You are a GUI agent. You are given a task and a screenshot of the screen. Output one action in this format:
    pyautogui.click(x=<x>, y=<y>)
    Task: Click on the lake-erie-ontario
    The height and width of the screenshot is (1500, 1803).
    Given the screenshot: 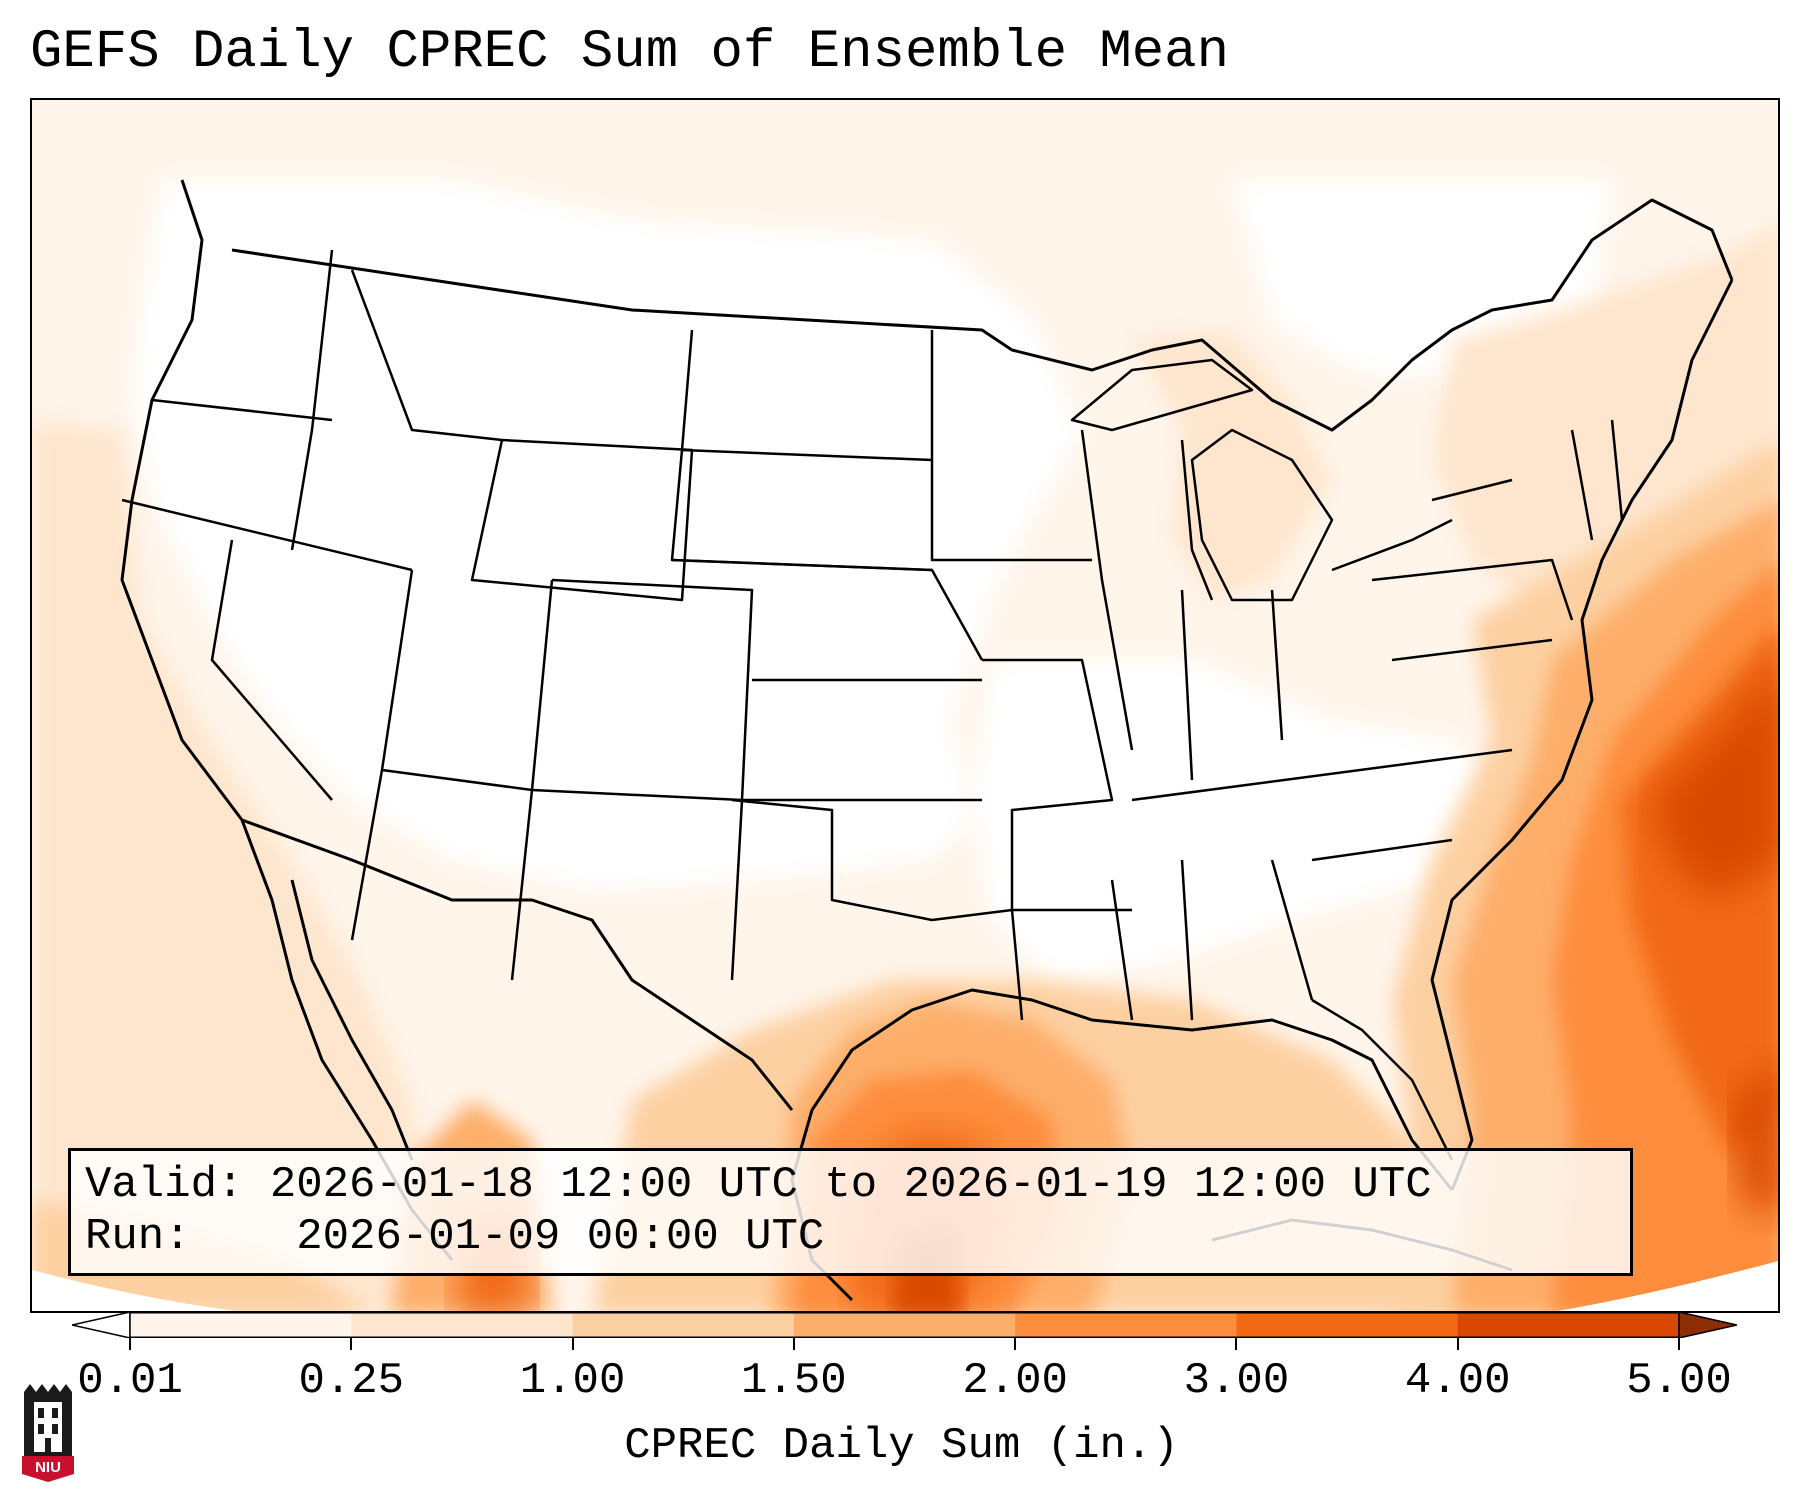 What is the action you would take?
    pyautogui.click(x=1422, y=525)
    